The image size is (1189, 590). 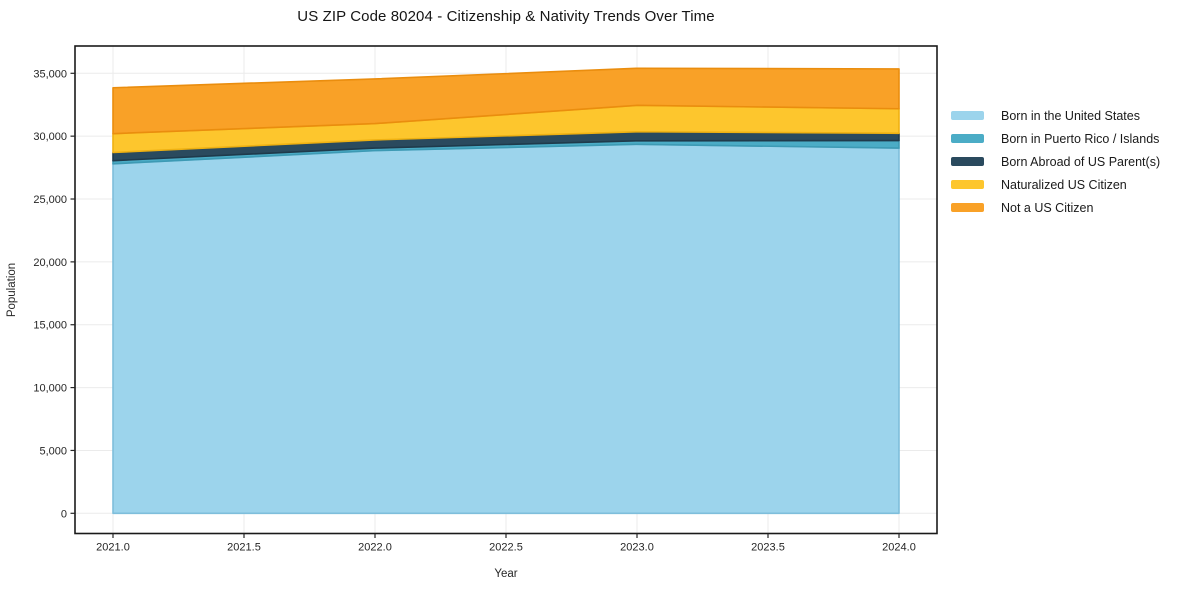 What do you see at coordinates (899, 548) in the screenshot?
I see `x-tick-label: 2024.0` at bounding box center [899, 548].